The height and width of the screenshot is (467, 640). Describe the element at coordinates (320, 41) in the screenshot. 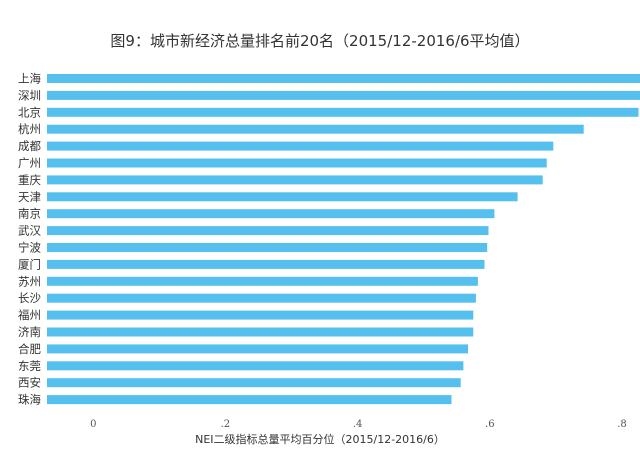

I see `chart-title: 图9：城市新经济总量排名前20名（2015/12-2016/6平均值）` at that location.